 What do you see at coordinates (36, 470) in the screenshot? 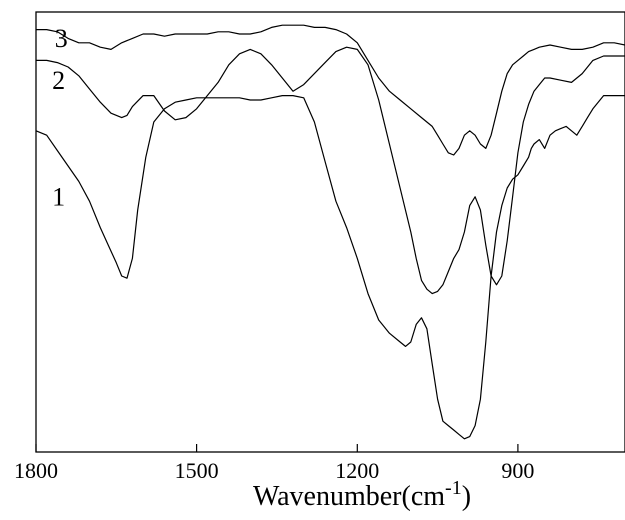
I see `x-tick-label: 1800` at bounding box center [36, 470].